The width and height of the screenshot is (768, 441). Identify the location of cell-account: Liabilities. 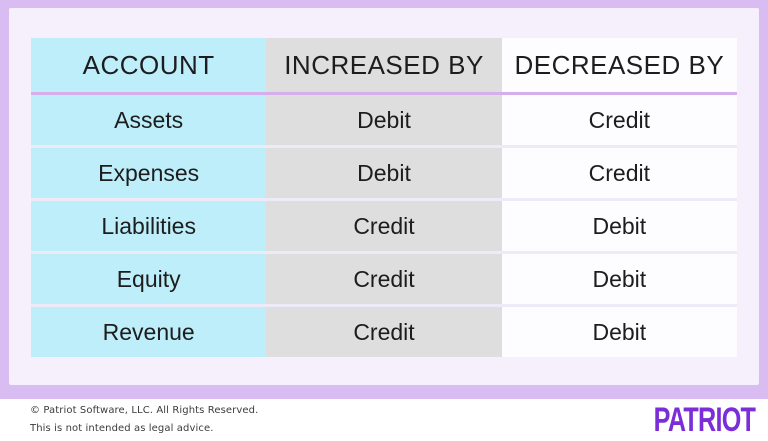
(149, 226).